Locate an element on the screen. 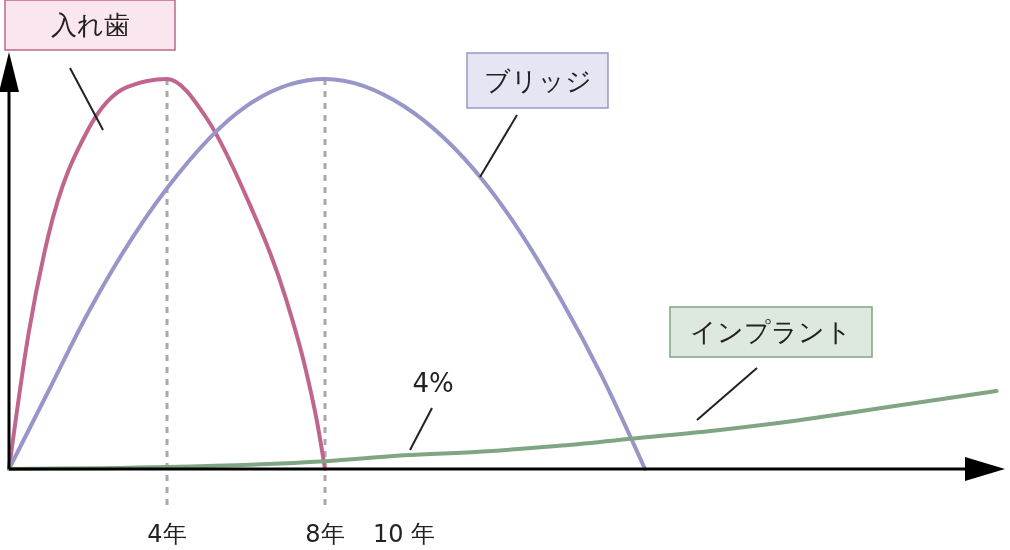  text: ブリッジ is located at coordinates (537, 80).